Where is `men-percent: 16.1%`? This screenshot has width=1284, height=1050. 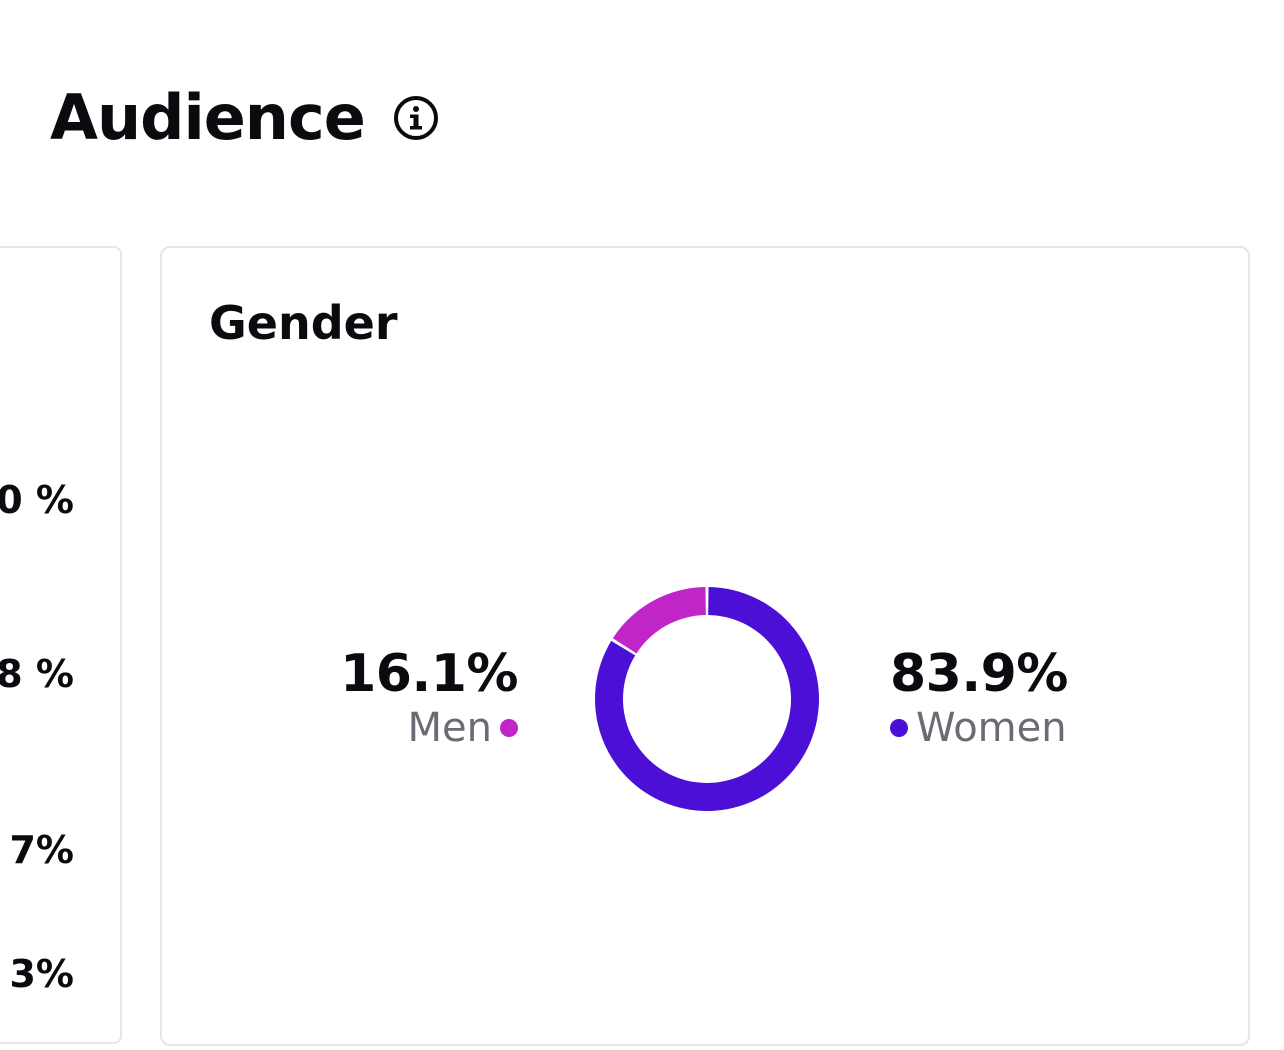
men-percent: 16.1% is located at coordinates (429, 674).